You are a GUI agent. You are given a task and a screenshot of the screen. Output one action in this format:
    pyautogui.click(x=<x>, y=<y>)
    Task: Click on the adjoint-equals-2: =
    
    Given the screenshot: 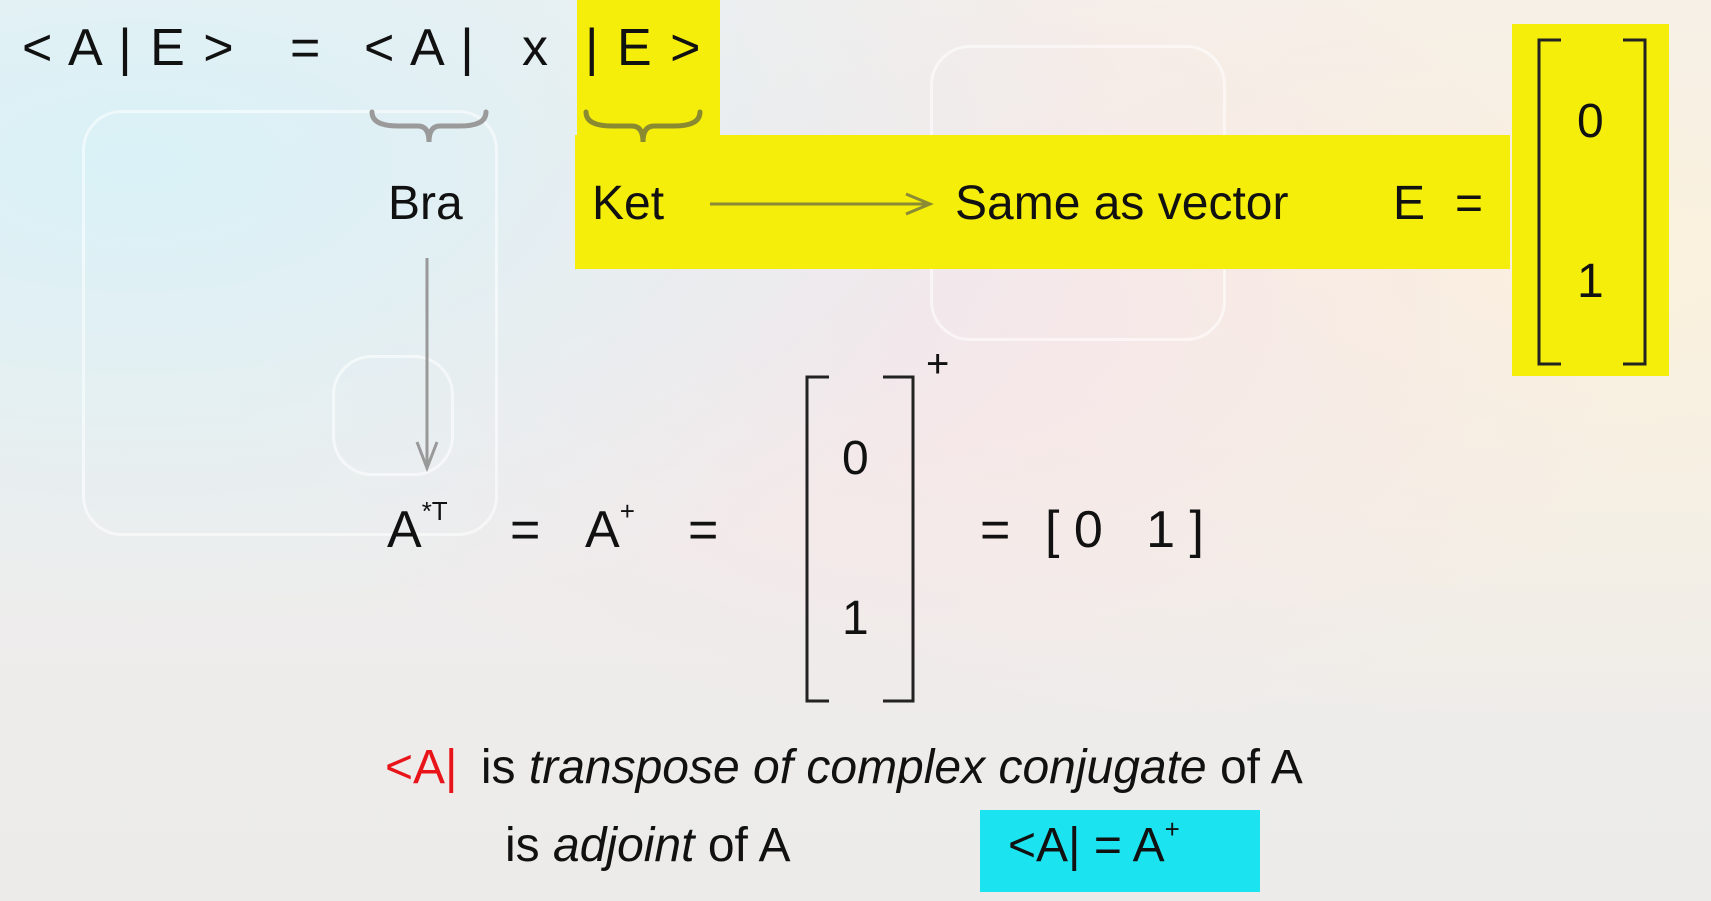 What is the action you would take?
    pyautogui.click(x=703, y=530)
    